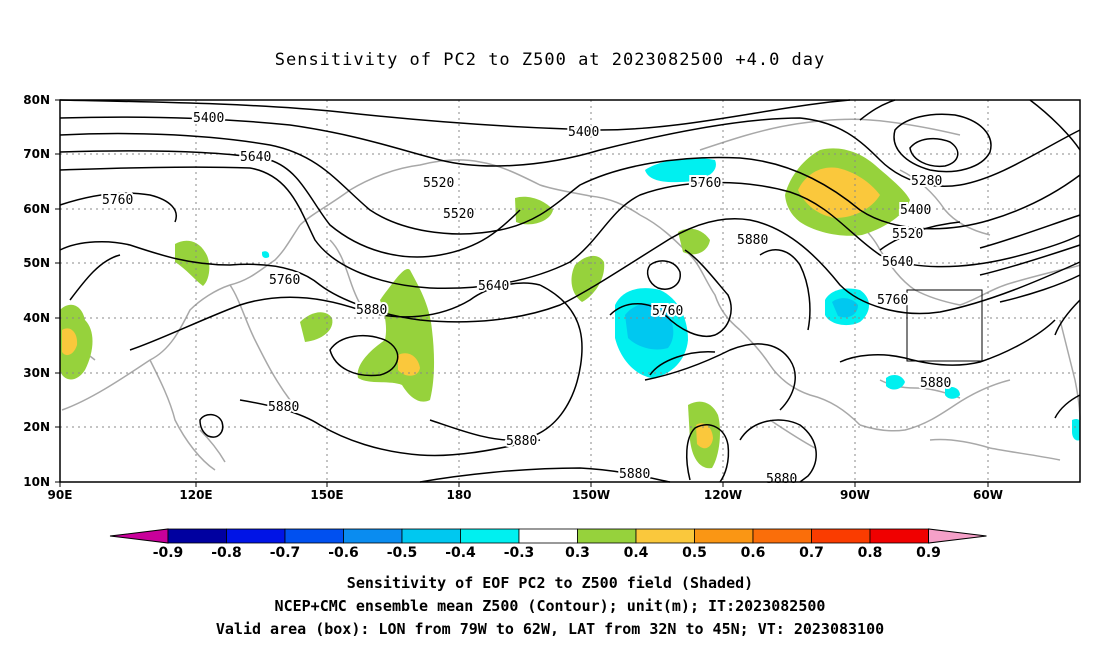  What do you see at coordinates (36, 100) in the screenshot?
I see `lat-label: 80N` at bounding box center [36, 100].